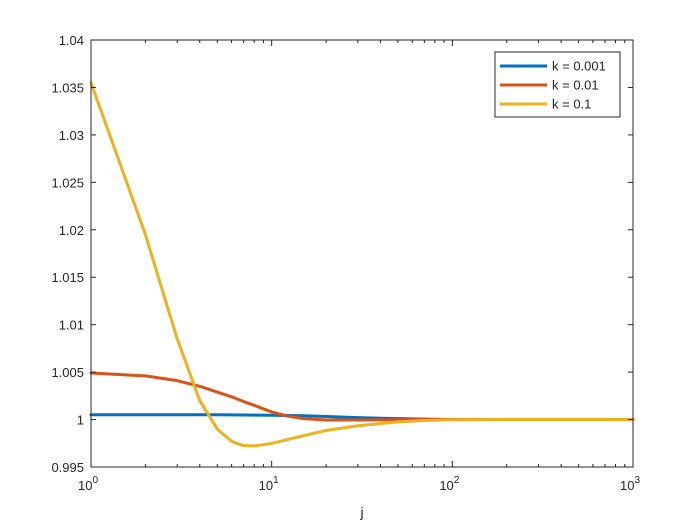  I want to click on legend-label: k = 0.001, so click(579, 66).